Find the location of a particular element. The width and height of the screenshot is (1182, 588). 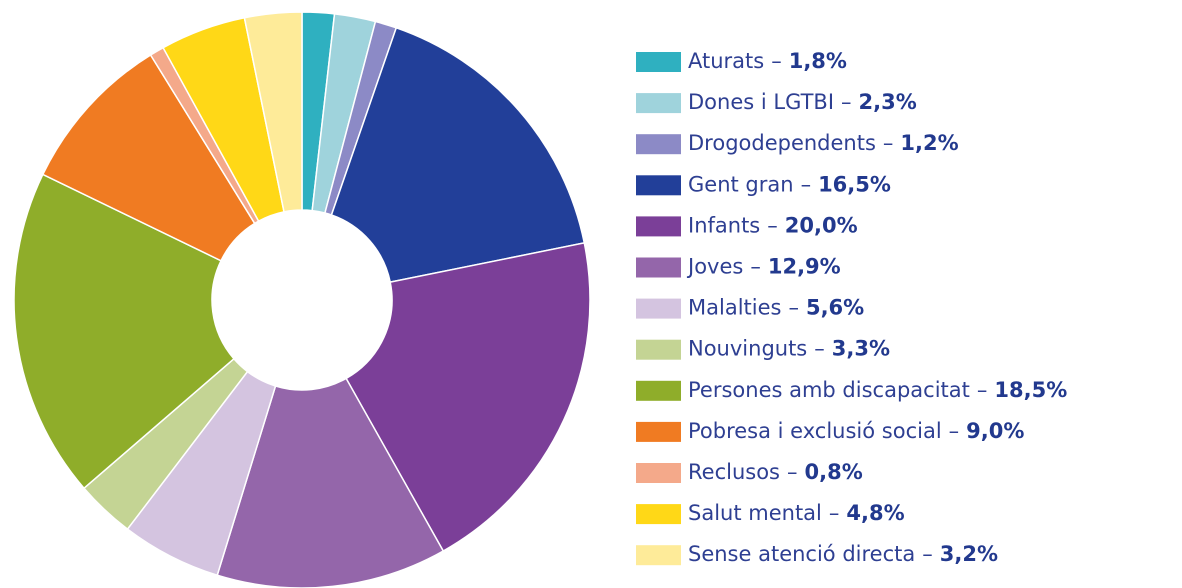

legend-label: Pobresa i exclusió social –9,0% is located at coordinates (856, 431).